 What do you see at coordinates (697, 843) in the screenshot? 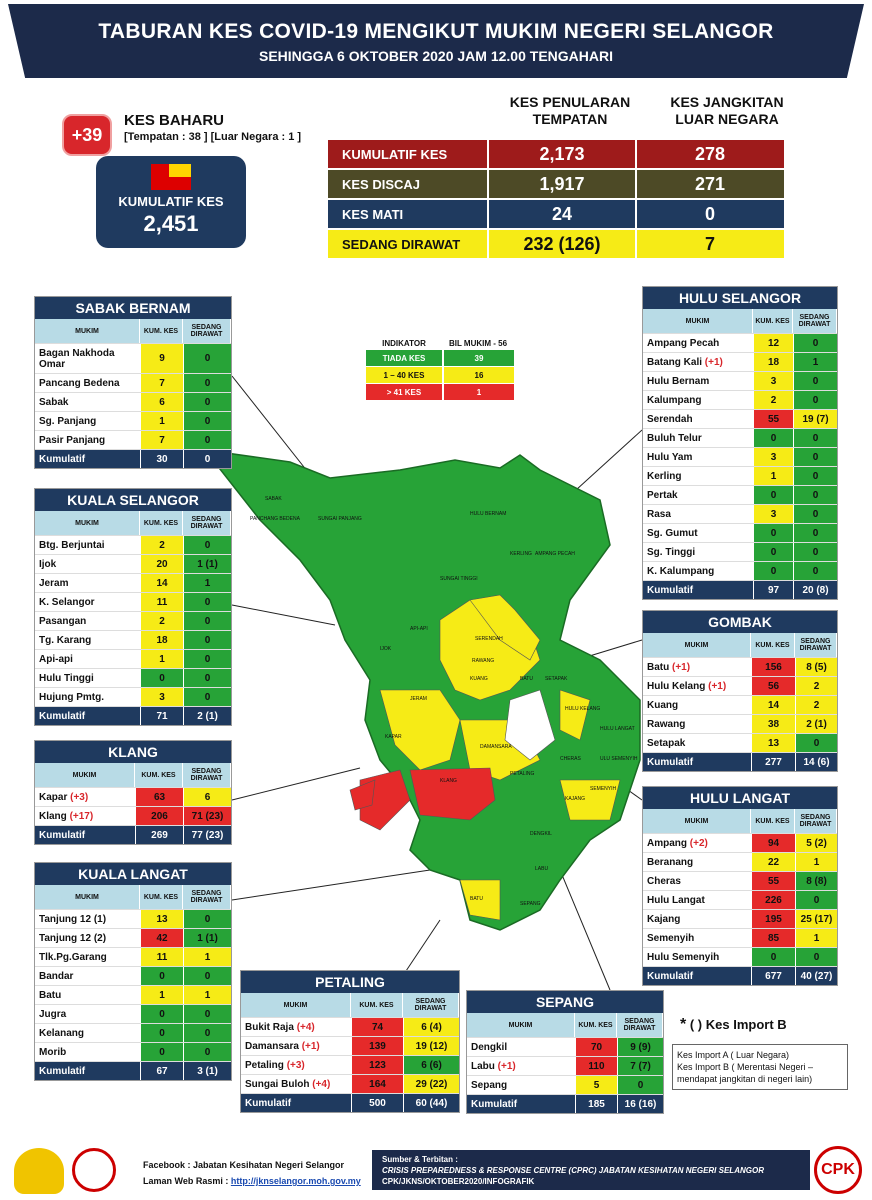
I see `mukim-cell: Ampang (+2)` at bounding box center [697, 843].